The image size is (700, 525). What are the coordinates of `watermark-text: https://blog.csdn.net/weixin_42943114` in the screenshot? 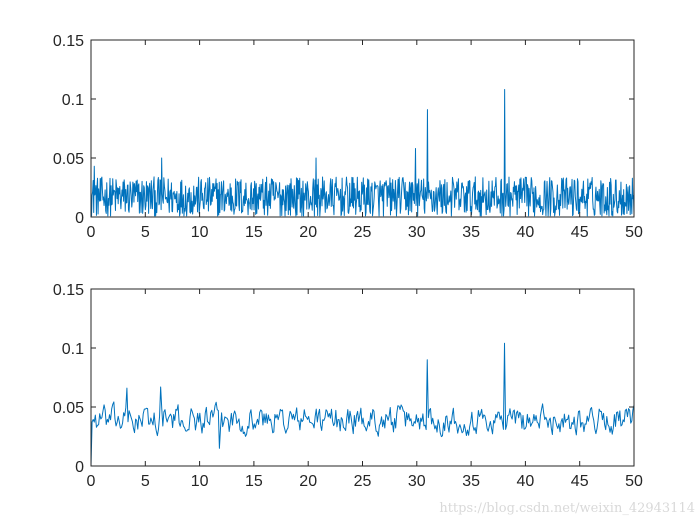 It's located at (567, 508).